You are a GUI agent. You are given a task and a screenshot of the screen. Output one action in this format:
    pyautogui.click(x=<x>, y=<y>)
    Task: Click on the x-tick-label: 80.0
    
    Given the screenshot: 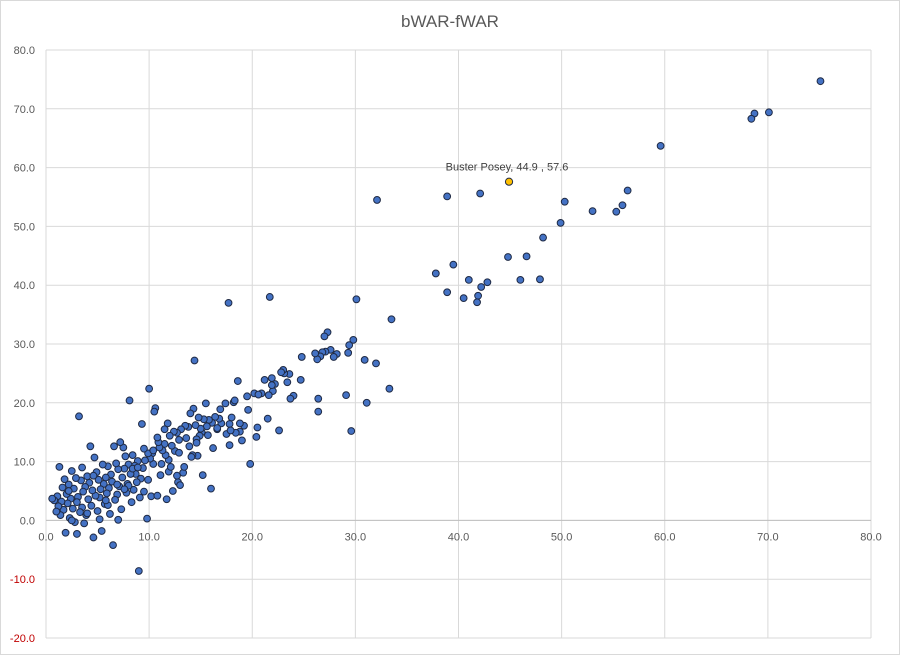 What is the action you would take?
    pyautogui.click(x=870, y=537)
    